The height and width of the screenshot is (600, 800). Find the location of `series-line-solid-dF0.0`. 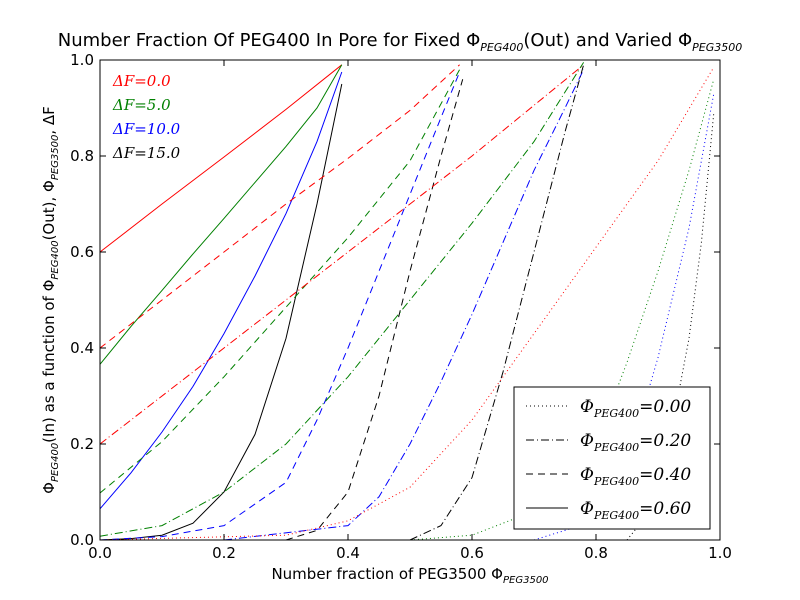

series-line-solid-dF0.0 is located at coordinates (221, 158).